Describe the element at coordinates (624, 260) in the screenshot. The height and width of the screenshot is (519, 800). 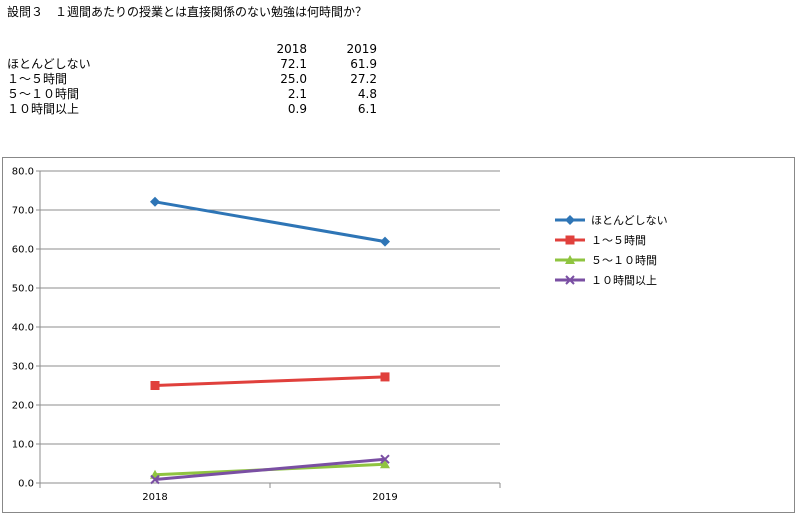
I see `legend-label-2: ５～１０時間` at that location.